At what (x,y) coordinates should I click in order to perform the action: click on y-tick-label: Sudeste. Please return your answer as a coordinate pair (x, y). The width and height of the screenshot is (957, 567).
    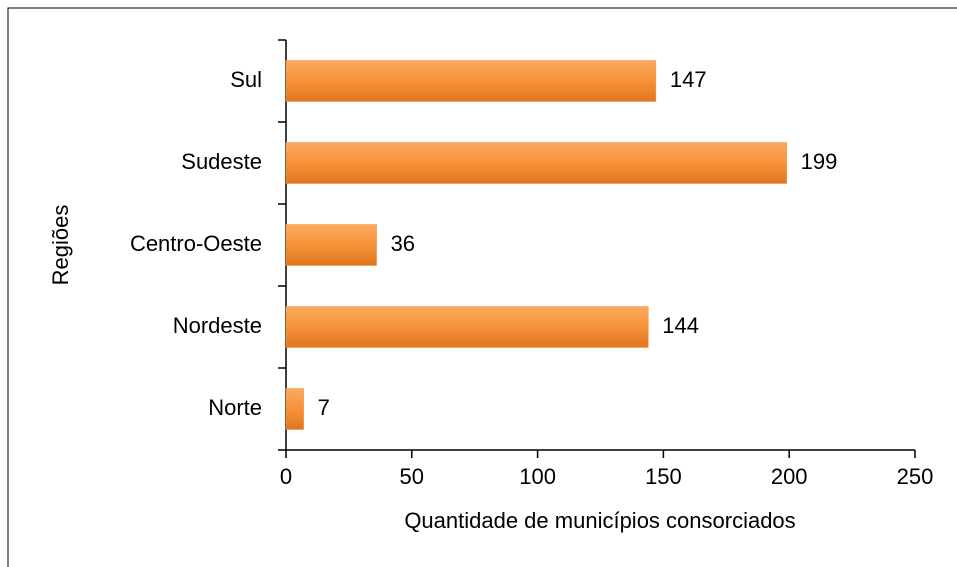
    Looking at the image, I should click on (221, 161).